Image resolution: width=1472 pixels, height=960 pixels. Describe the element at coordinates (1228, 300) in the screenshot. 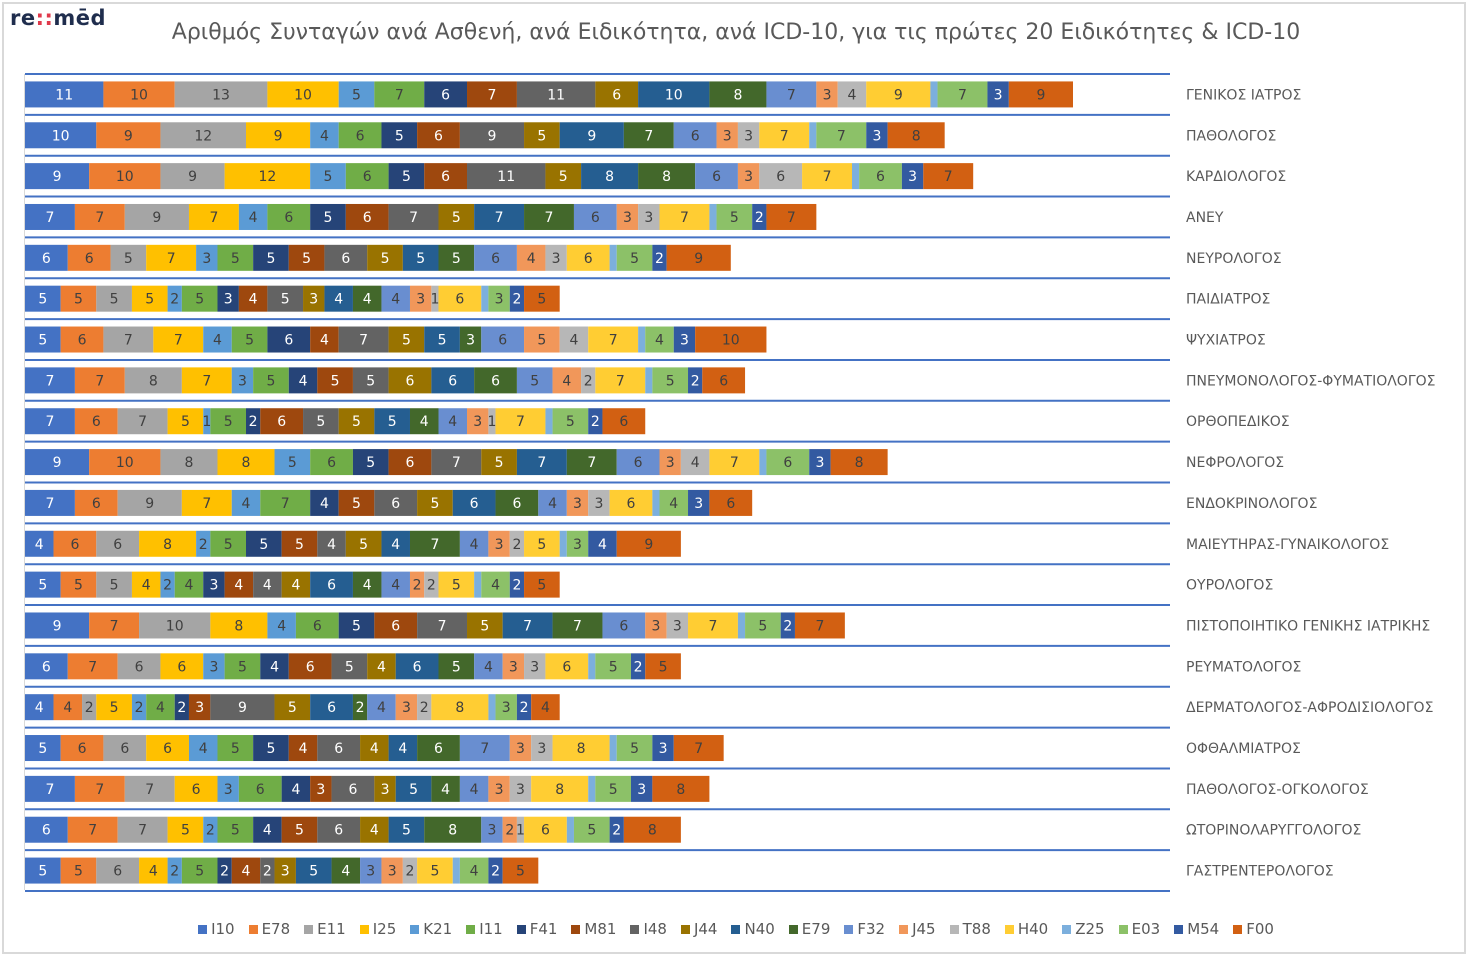

I see `category-label: ΠΑΙΔΙΑΤΡΟΣ` at that location.